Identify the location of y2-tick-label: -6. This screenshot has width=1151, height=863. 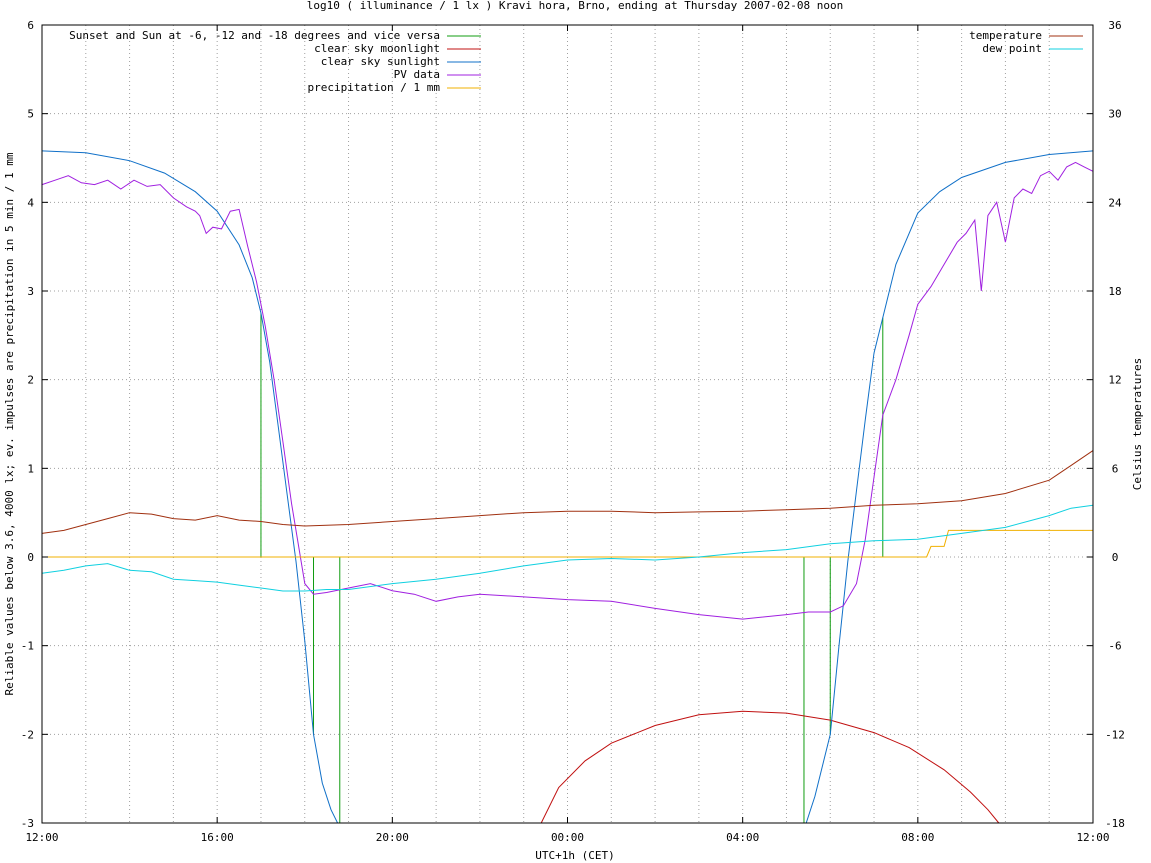
(1114, 646).